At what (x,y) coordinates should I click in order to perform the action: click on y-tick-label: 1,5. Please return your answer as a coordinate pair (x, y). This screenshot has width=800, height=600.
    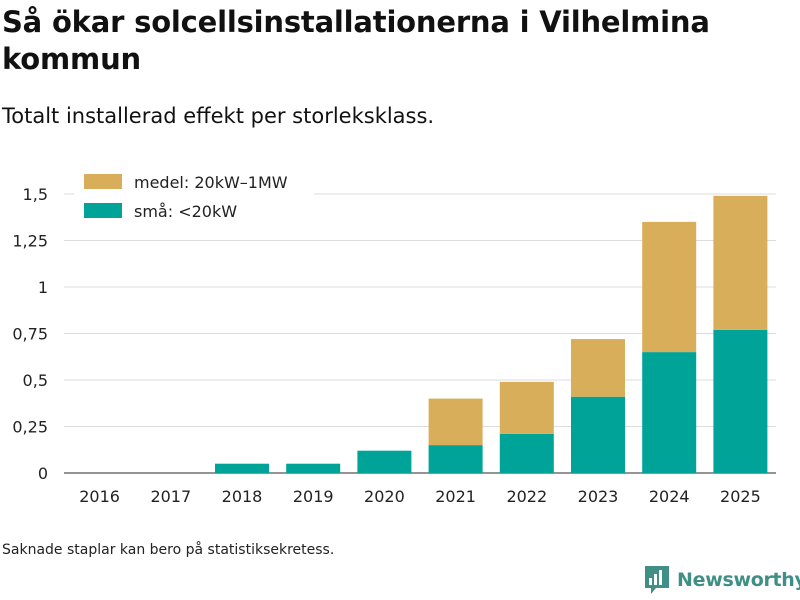
    Looking at the image, I should click on (35, 194).